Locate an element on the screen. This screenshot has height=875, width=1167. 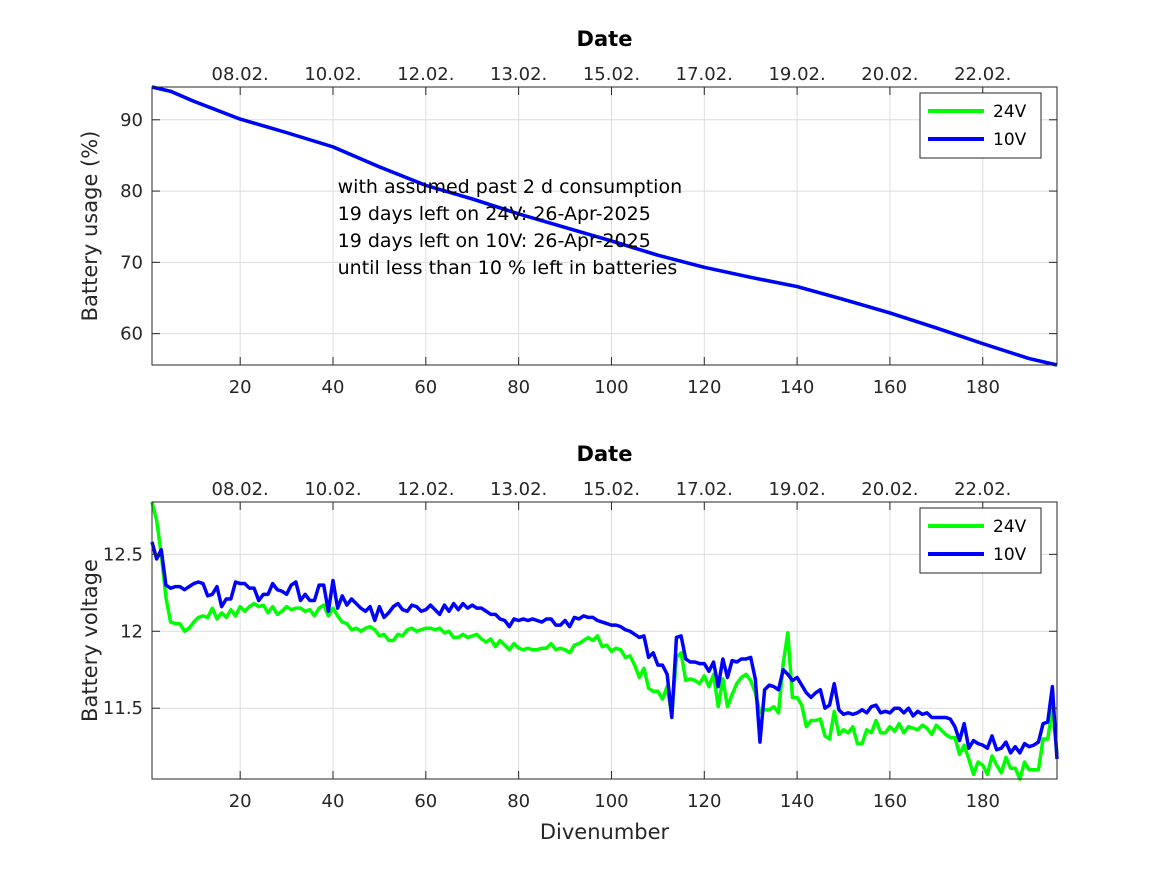
y-tick-label: 12.5 is located at coordinates (123, 554).